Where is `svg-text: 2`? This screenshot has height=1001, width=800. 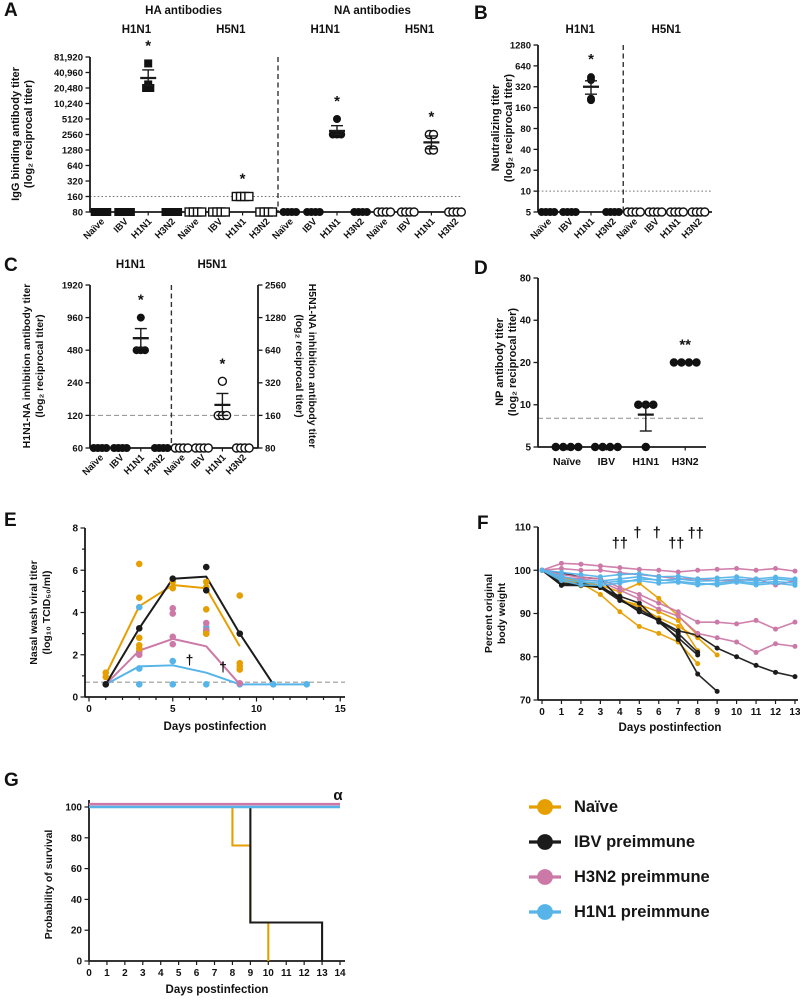 svg-text: 2 is located at coordinates (125, 973).